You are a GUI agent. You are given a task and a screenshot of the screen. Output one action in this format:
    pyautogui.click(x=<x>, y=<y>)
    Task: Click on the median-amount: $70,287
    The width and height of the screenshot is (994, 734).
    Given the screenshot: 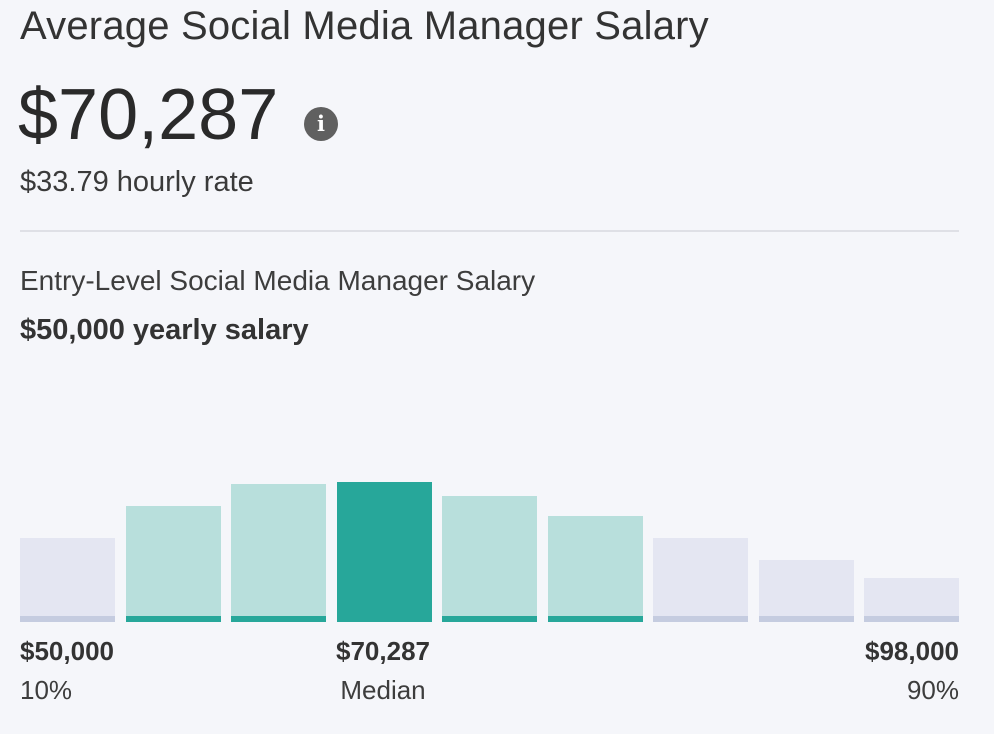 What is the action you would take?
    pyautogui.click(x=383, y=651)
    